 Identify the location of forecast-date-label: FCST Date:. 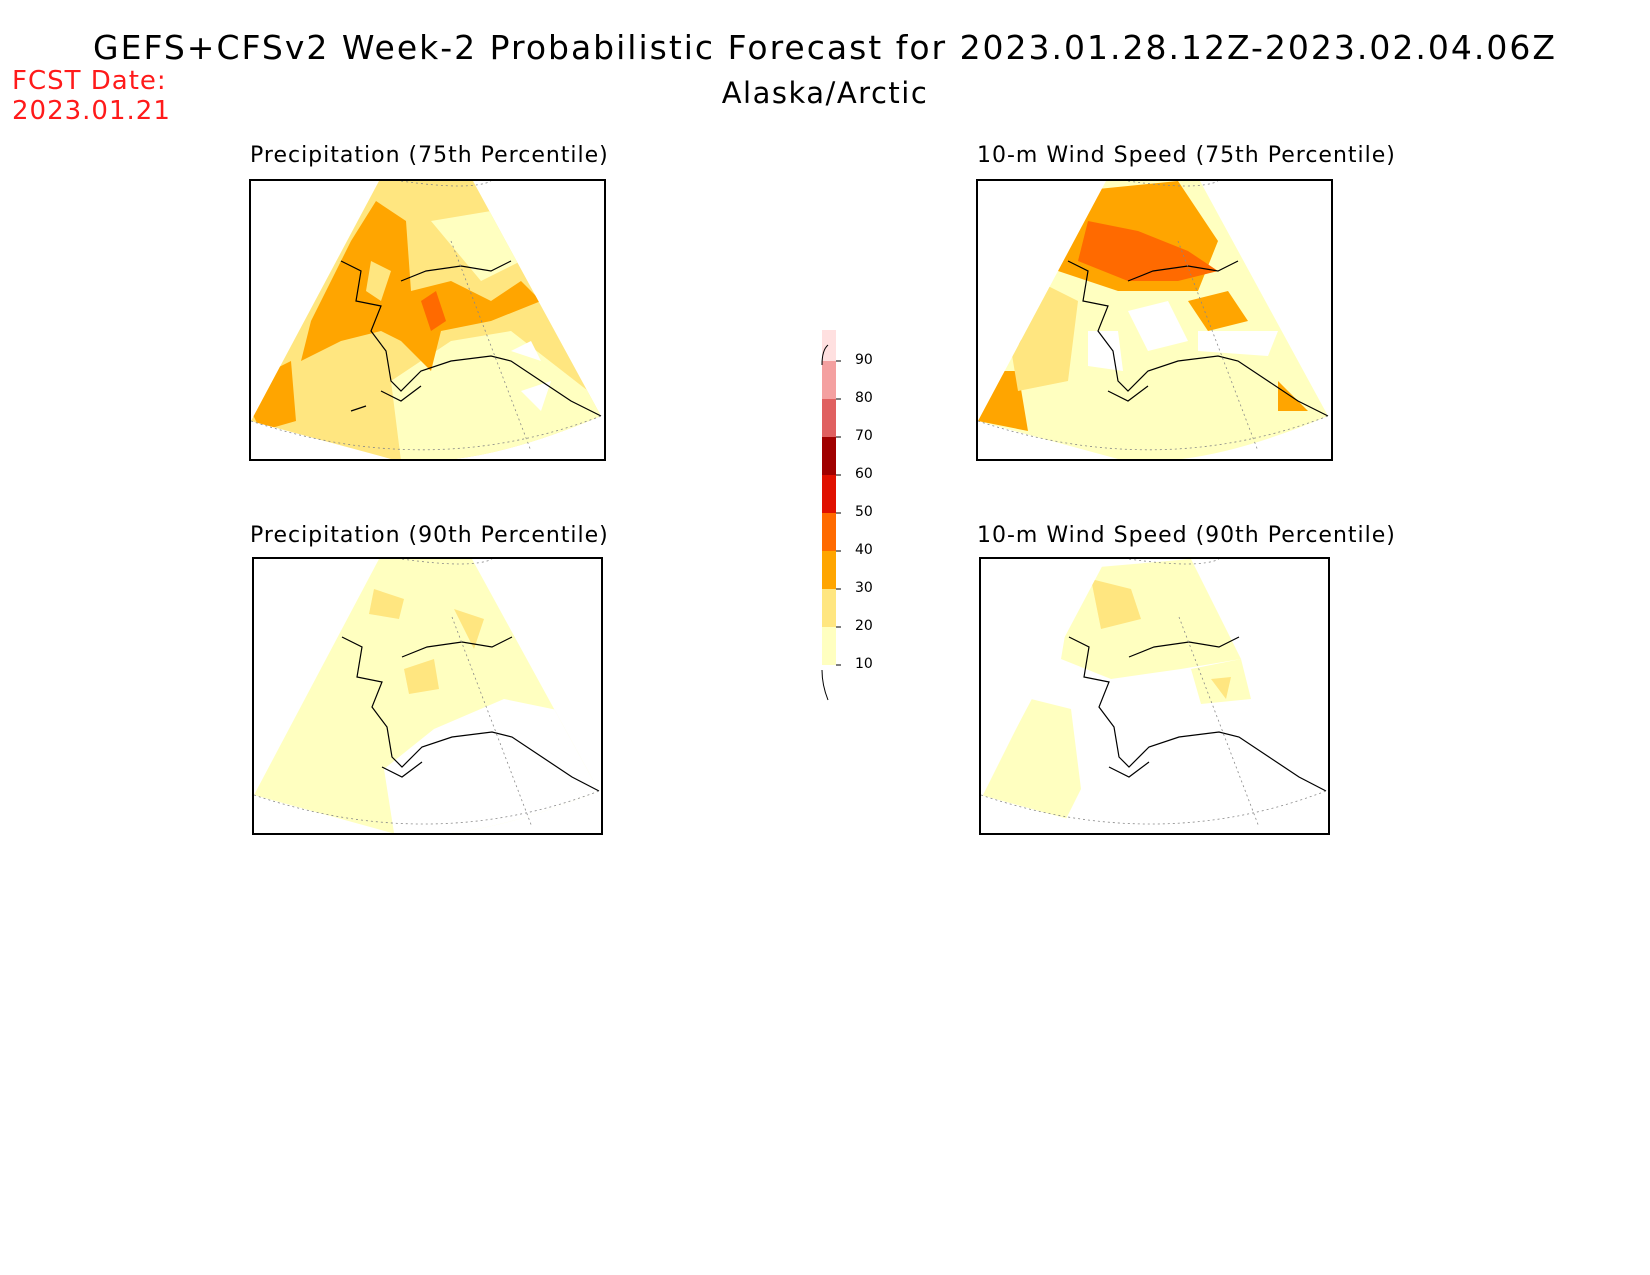
(89, 81).